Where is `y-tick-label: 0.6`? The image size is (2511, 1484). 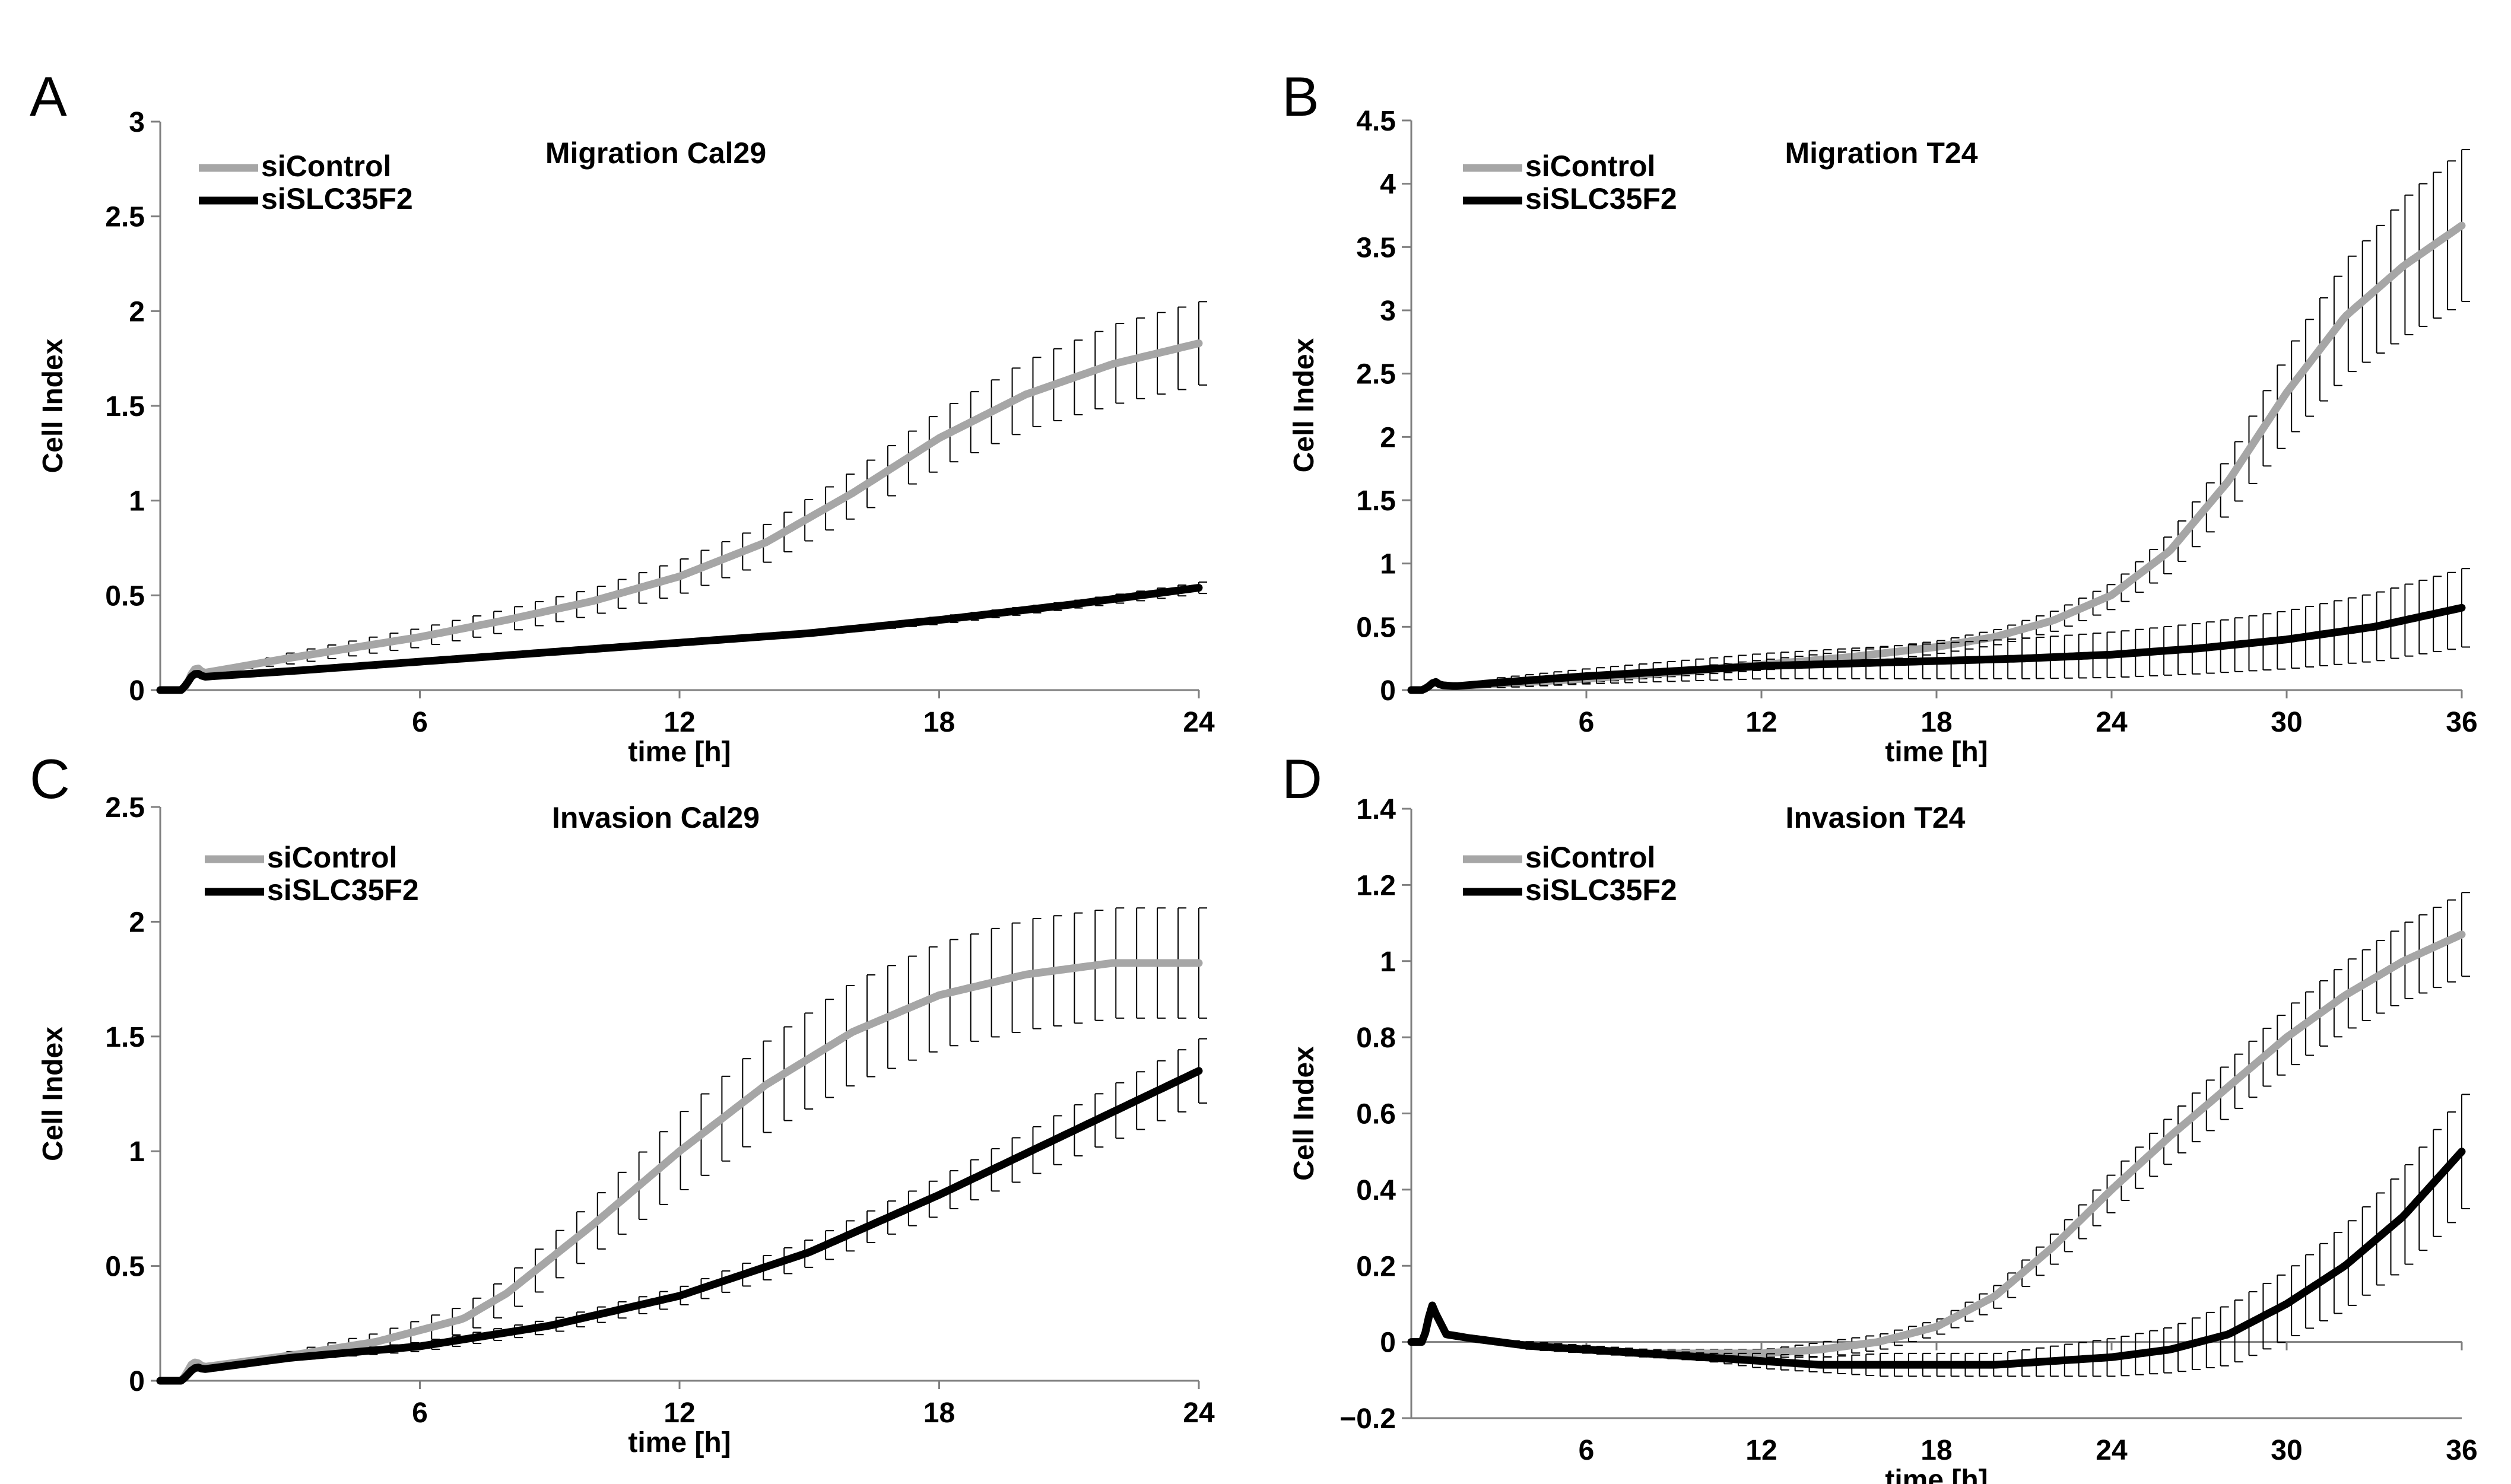
y-tick-label: 0.6 is located at coordinates (1376, 1114).